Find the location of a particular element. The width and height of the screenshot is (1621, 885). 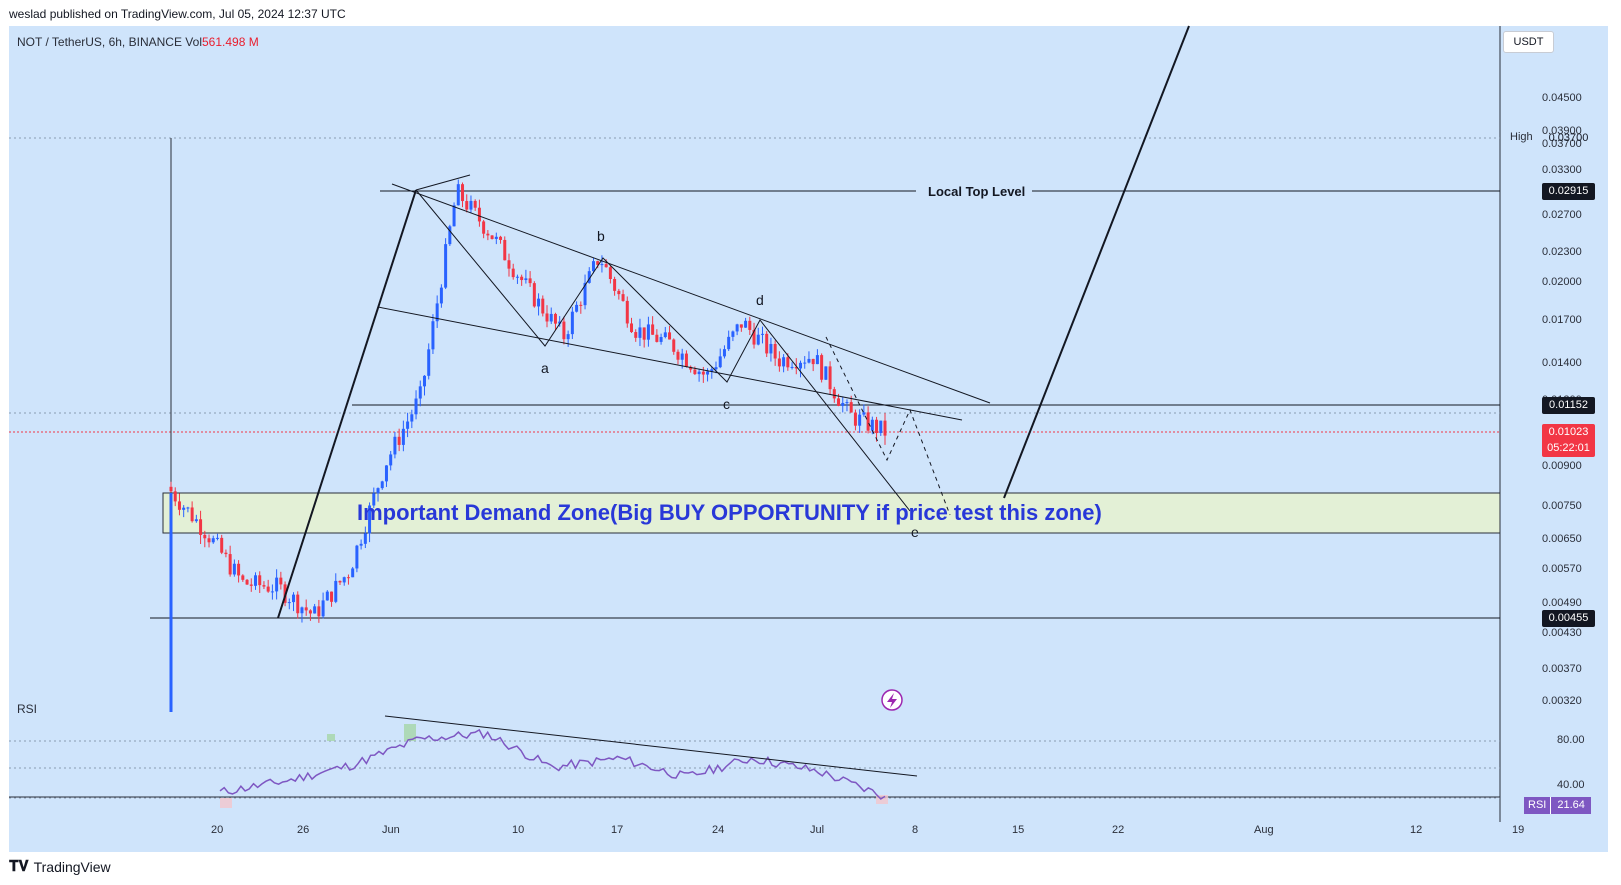

wave-b-label: b is located at coordinates (601, 236).